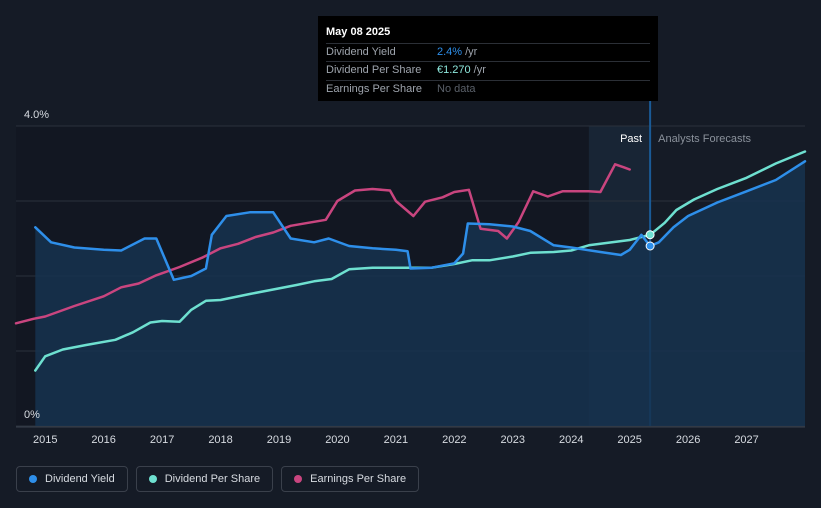 This screenshot has height=508, width=821. Describe the element at coordinates (704, 139) in the screenshot. I see `forecast-label: Analysts Forecasts` at that location.